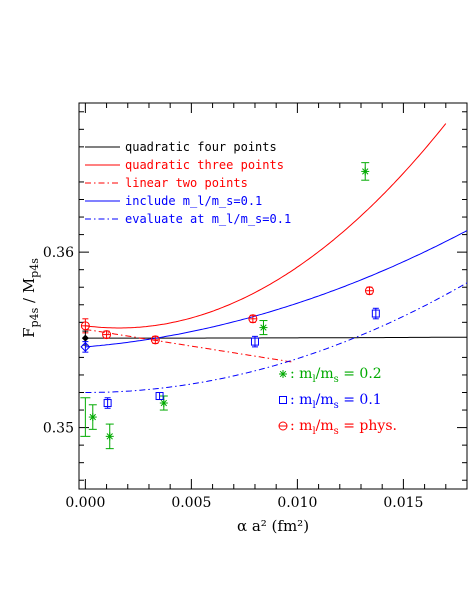  I want to click on fit-curve, so click(276, 337).